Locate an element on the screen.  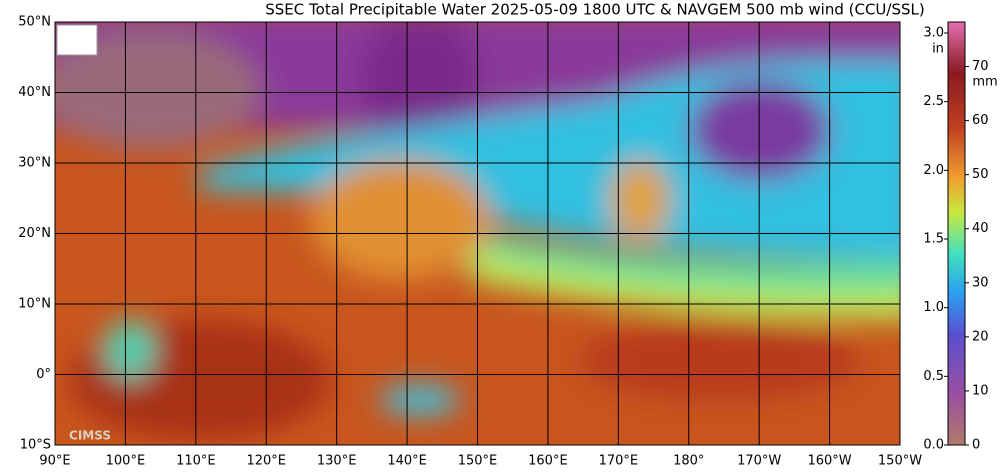
inch-tick-label: 3.0 is located at coordinates (933, 33).